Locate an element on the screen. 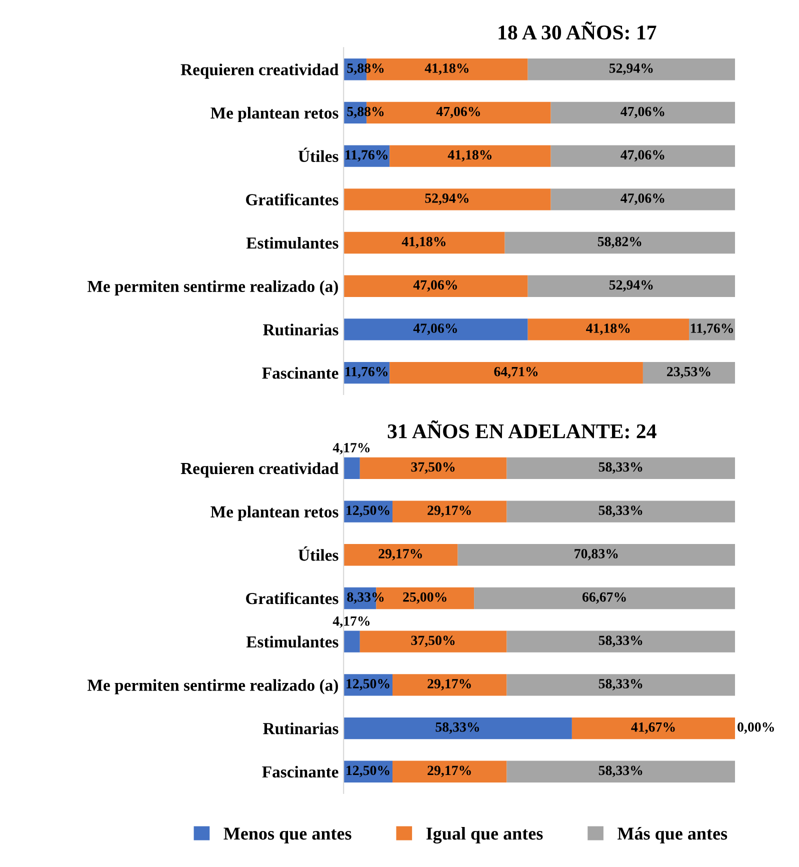 The width and height of the screenshot is (799, 867). legend-label: Menos que antes is located at coordinates (288, 836).